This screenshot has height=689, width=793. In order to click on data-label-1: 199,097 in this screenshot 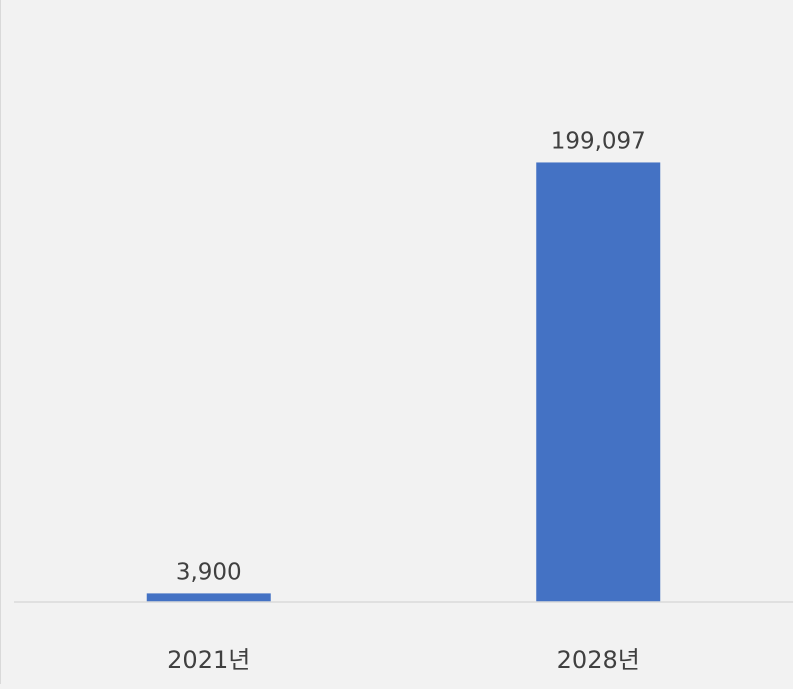, I will do `click(598, 141)`.